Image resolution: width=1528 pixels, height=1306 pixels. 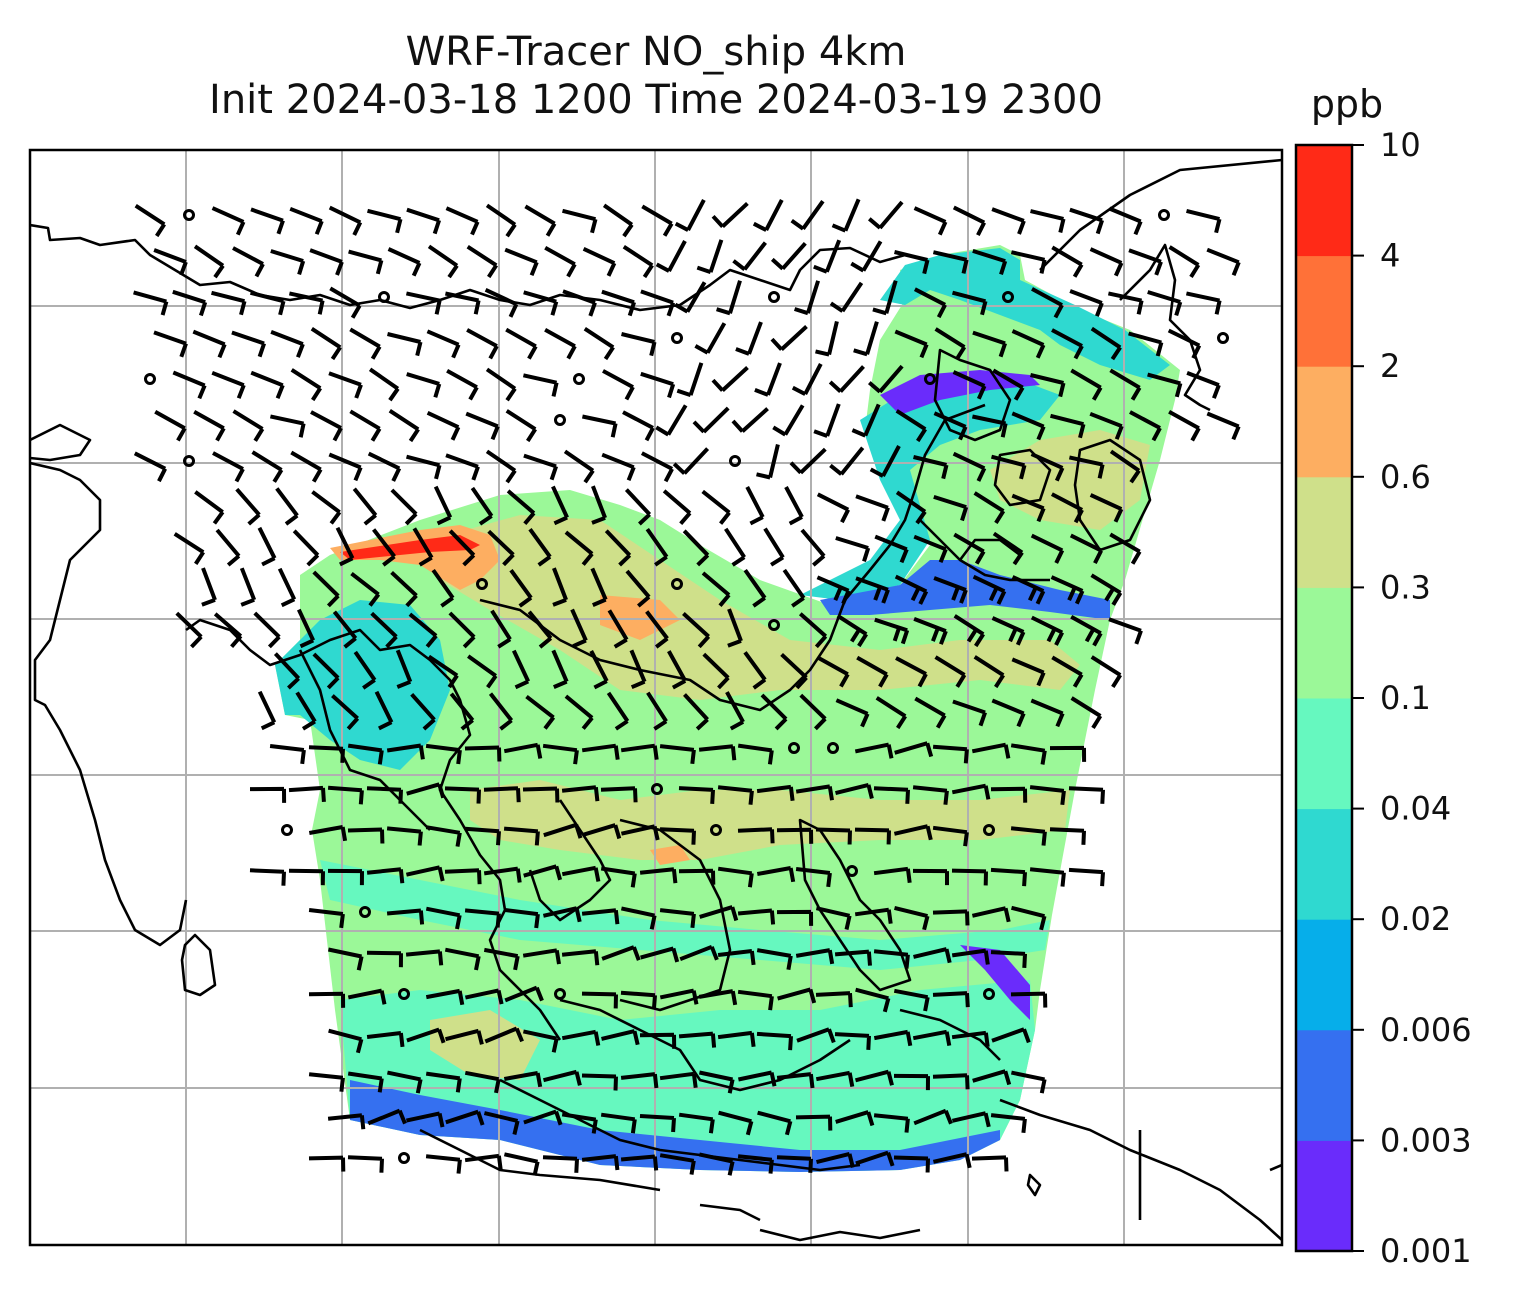 I want to click on tracer-field-high-patch-south, so click(x=670, y=855).